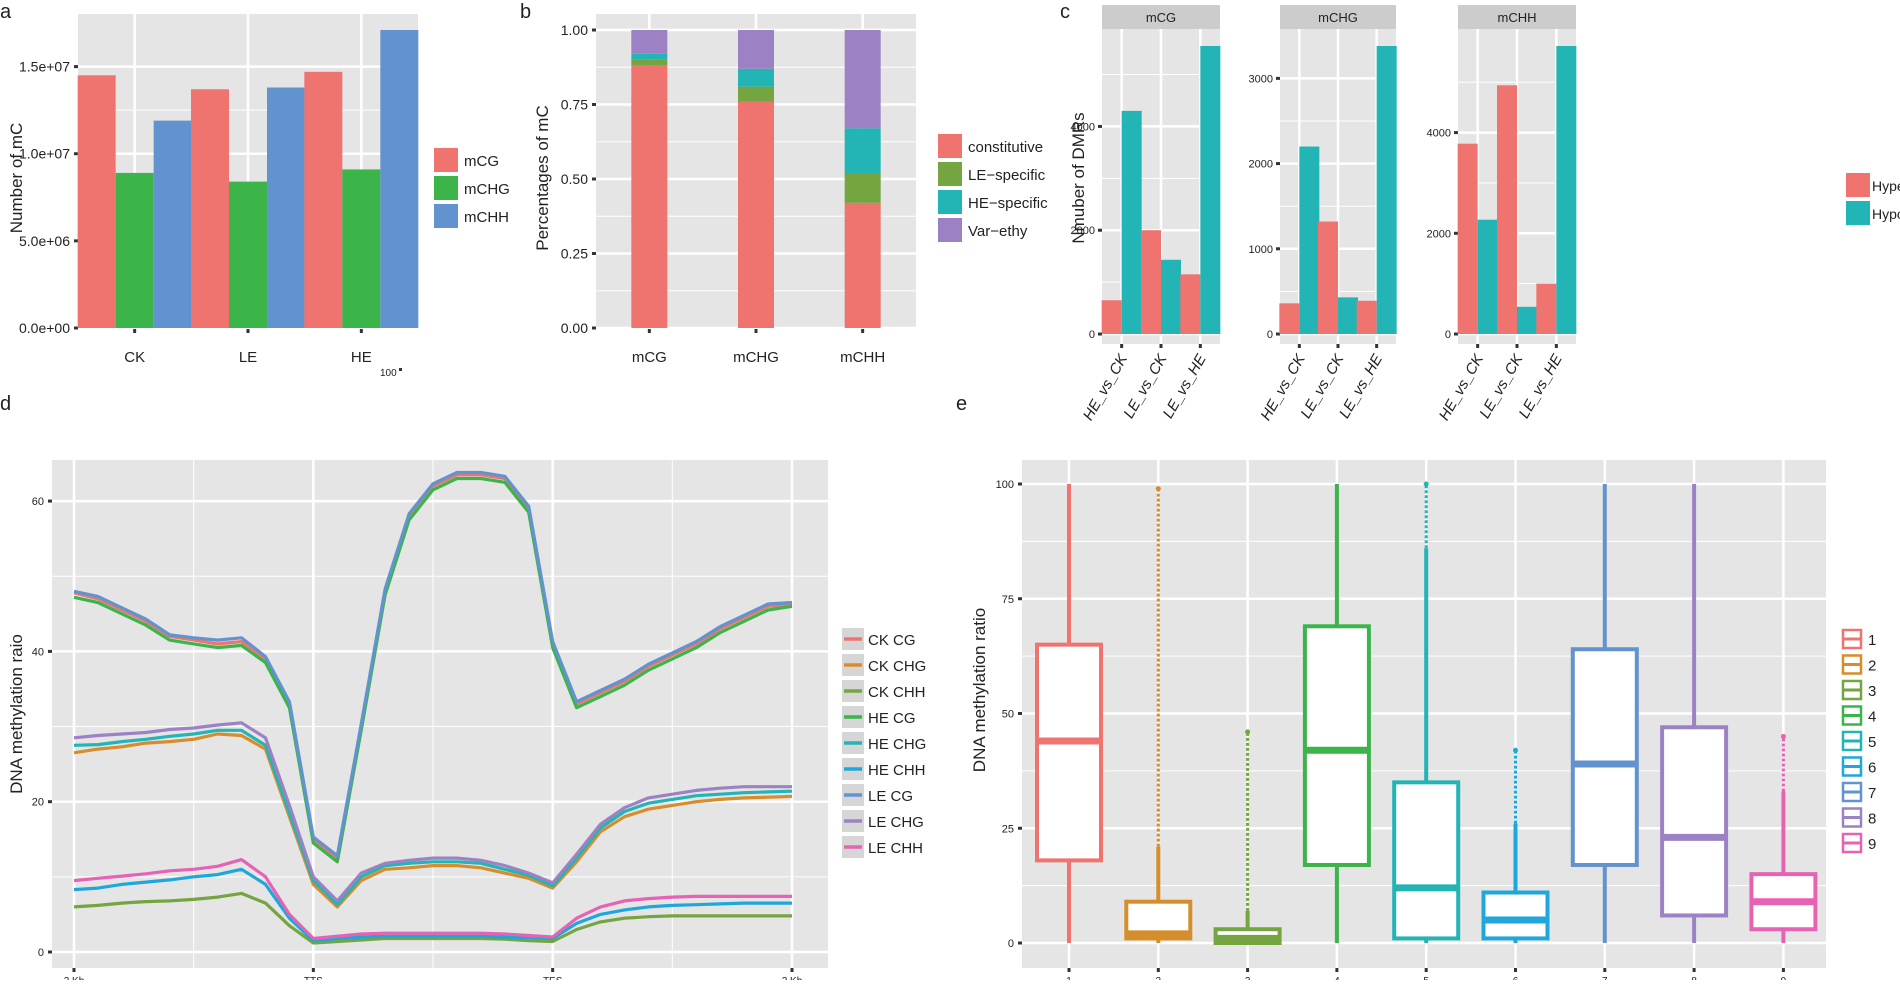  What do you see at coordinates (487, 189) in the screenshot?
I see `legend-label: mCHG` at bounding box center [487, 189].